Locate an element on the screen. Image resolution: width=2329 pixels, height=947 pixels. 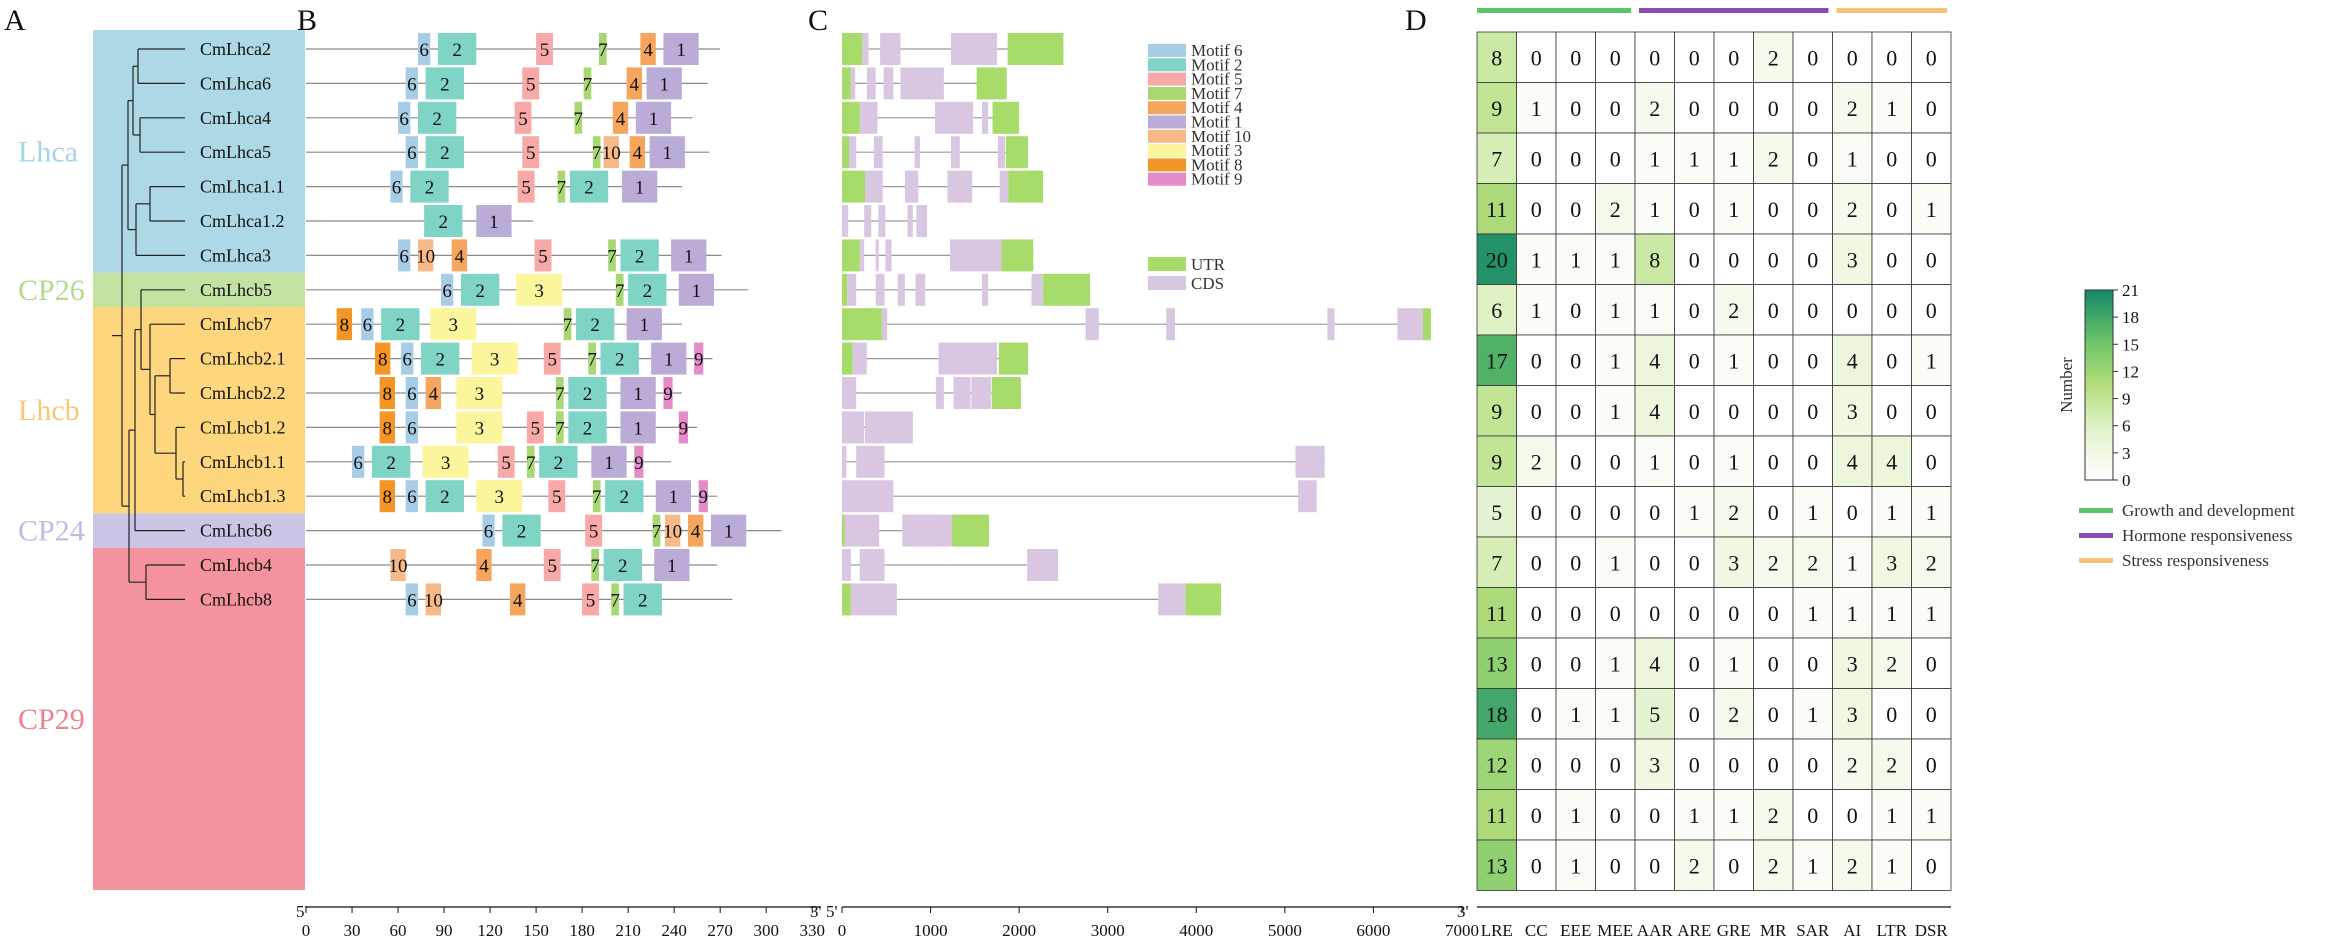
gene-label: CmLhcb2.2 is located at coordinates (243, 393).